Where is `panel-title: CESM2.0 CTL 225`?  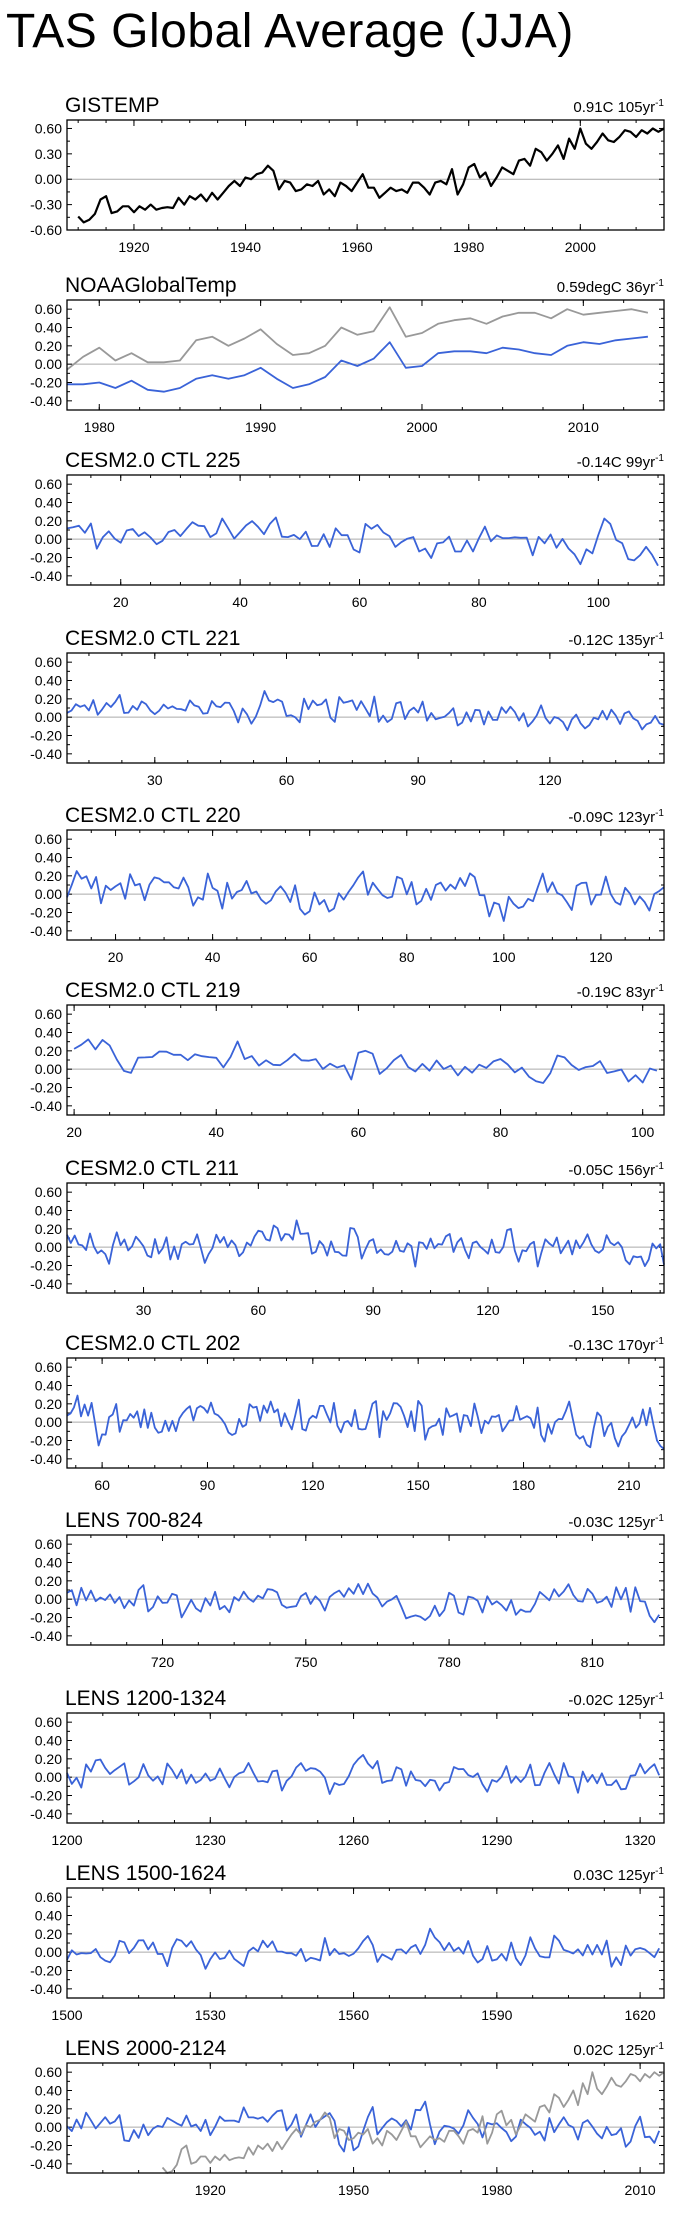 panel-title: CESM2.0 CTL 225 is located at coordinates (152, 460).